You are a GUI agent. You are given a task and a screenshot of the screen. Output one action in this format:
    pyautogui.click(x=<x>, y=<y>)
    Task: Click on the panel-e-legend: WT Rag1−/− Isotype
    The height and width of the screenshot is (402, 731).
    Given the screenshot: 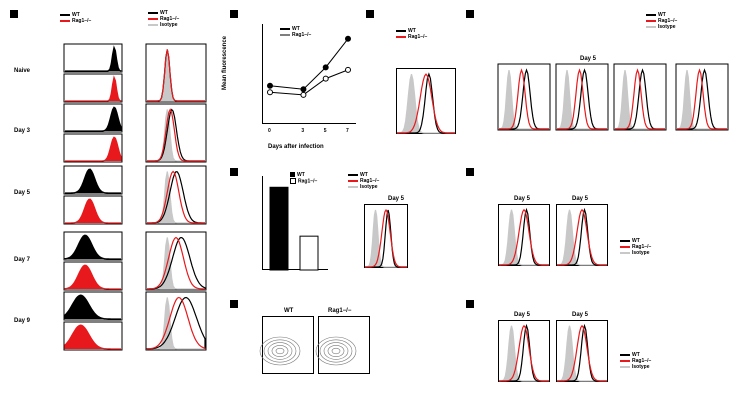 What is the action you would take?
    pyautogui.click(x=661, y=21)
    